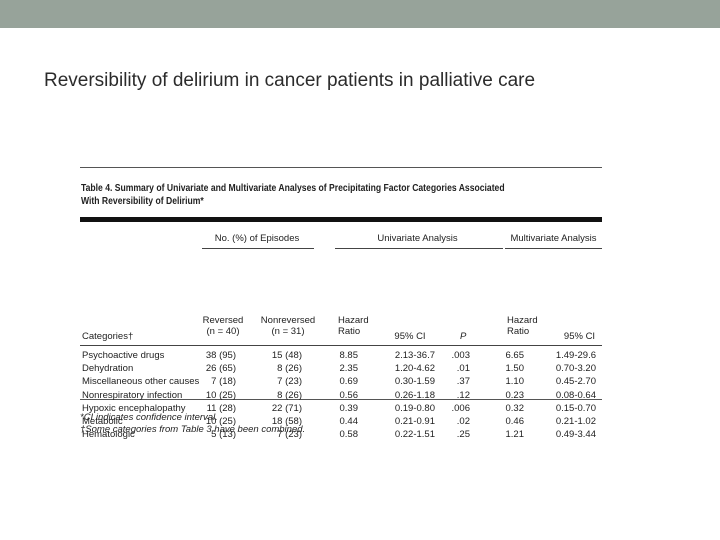  What do you see at coordinates (579, 336) in the screenshot?
I see `col-header-multi-ci: 95% CI` at bounding box center [579, 336].